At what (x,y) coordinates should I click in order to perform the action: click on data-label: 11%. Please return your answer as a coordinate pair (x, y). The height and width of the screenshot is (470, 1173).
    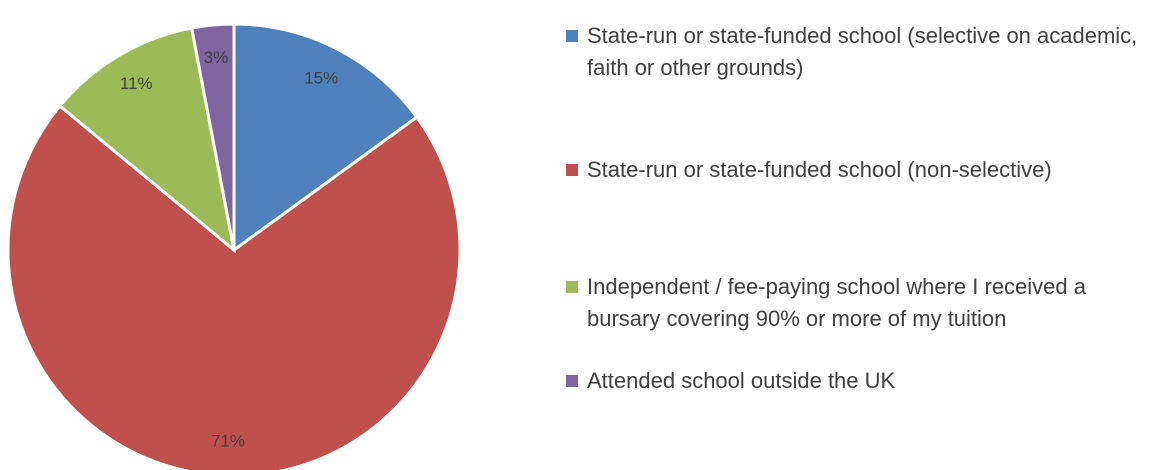
    Looking at the image, I should click on (136, 83).